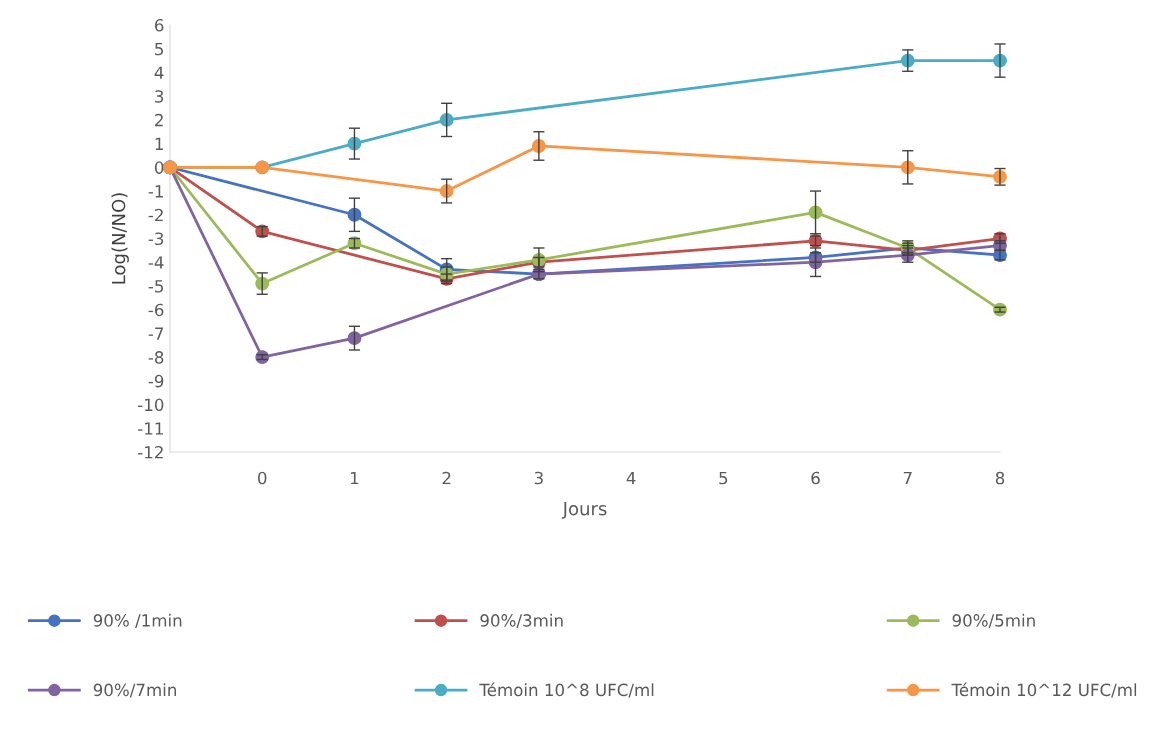  What do you see at coordinates (134, 690) in the screenshot?
I see `legend-label: 90%/7min` at bounding box center [134, 690].